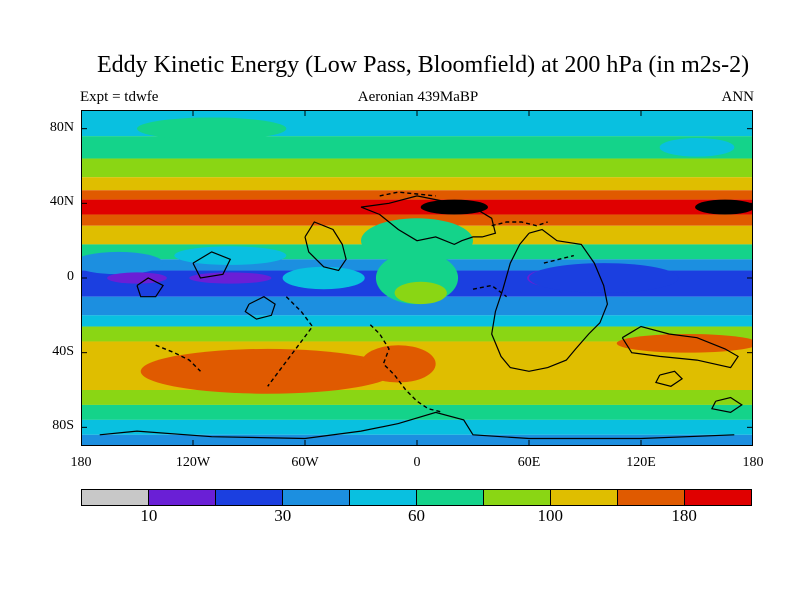 The width and height of the screenshot is (800, 600). I want to click on lat-label: 80N, so click(61, 127).